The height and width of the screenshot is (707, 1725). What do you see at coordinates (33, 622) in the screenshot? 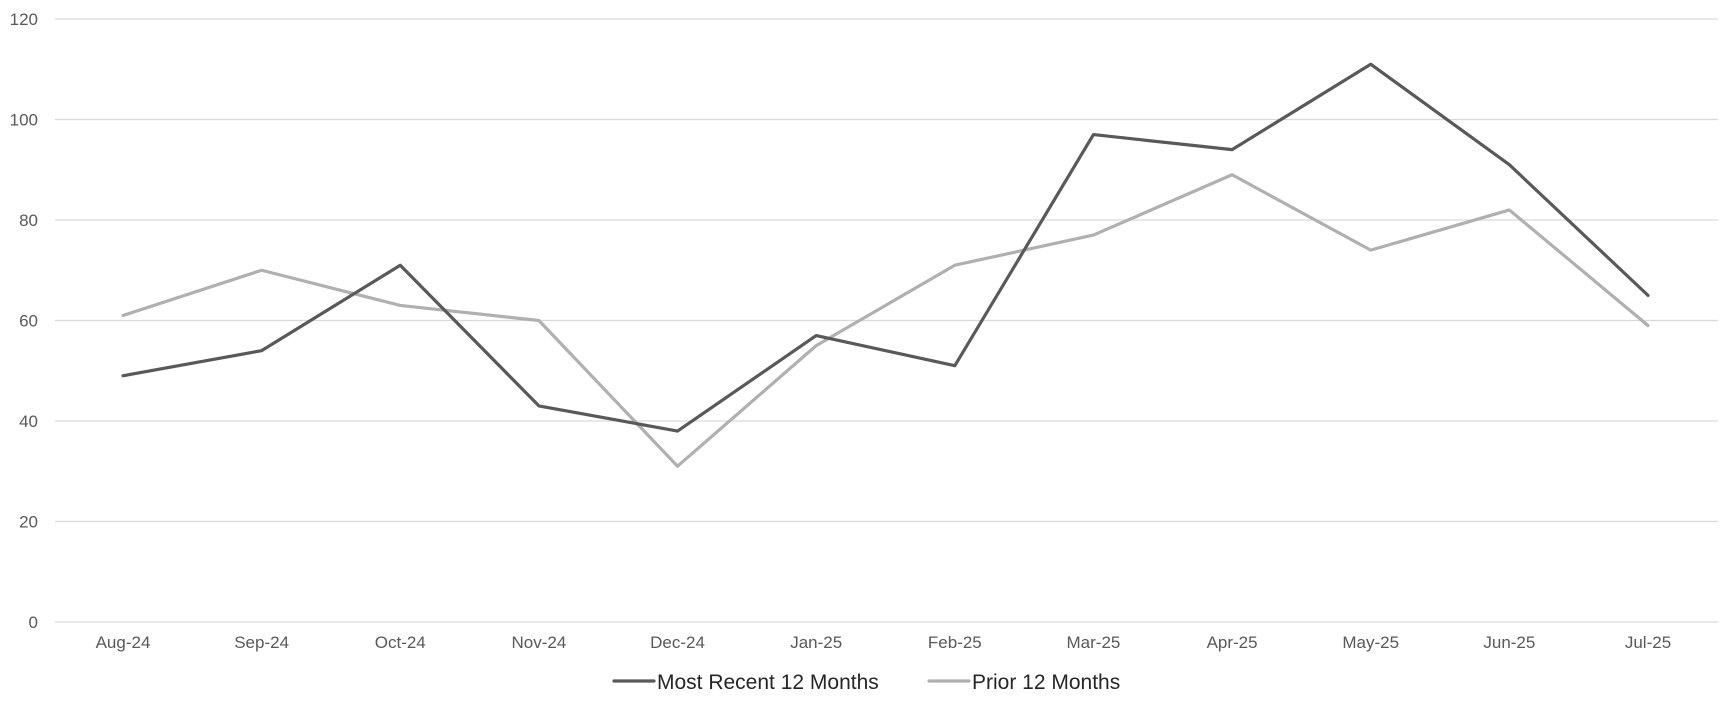
I see `y-tick-label: 0` at bounding box center [33, 622].